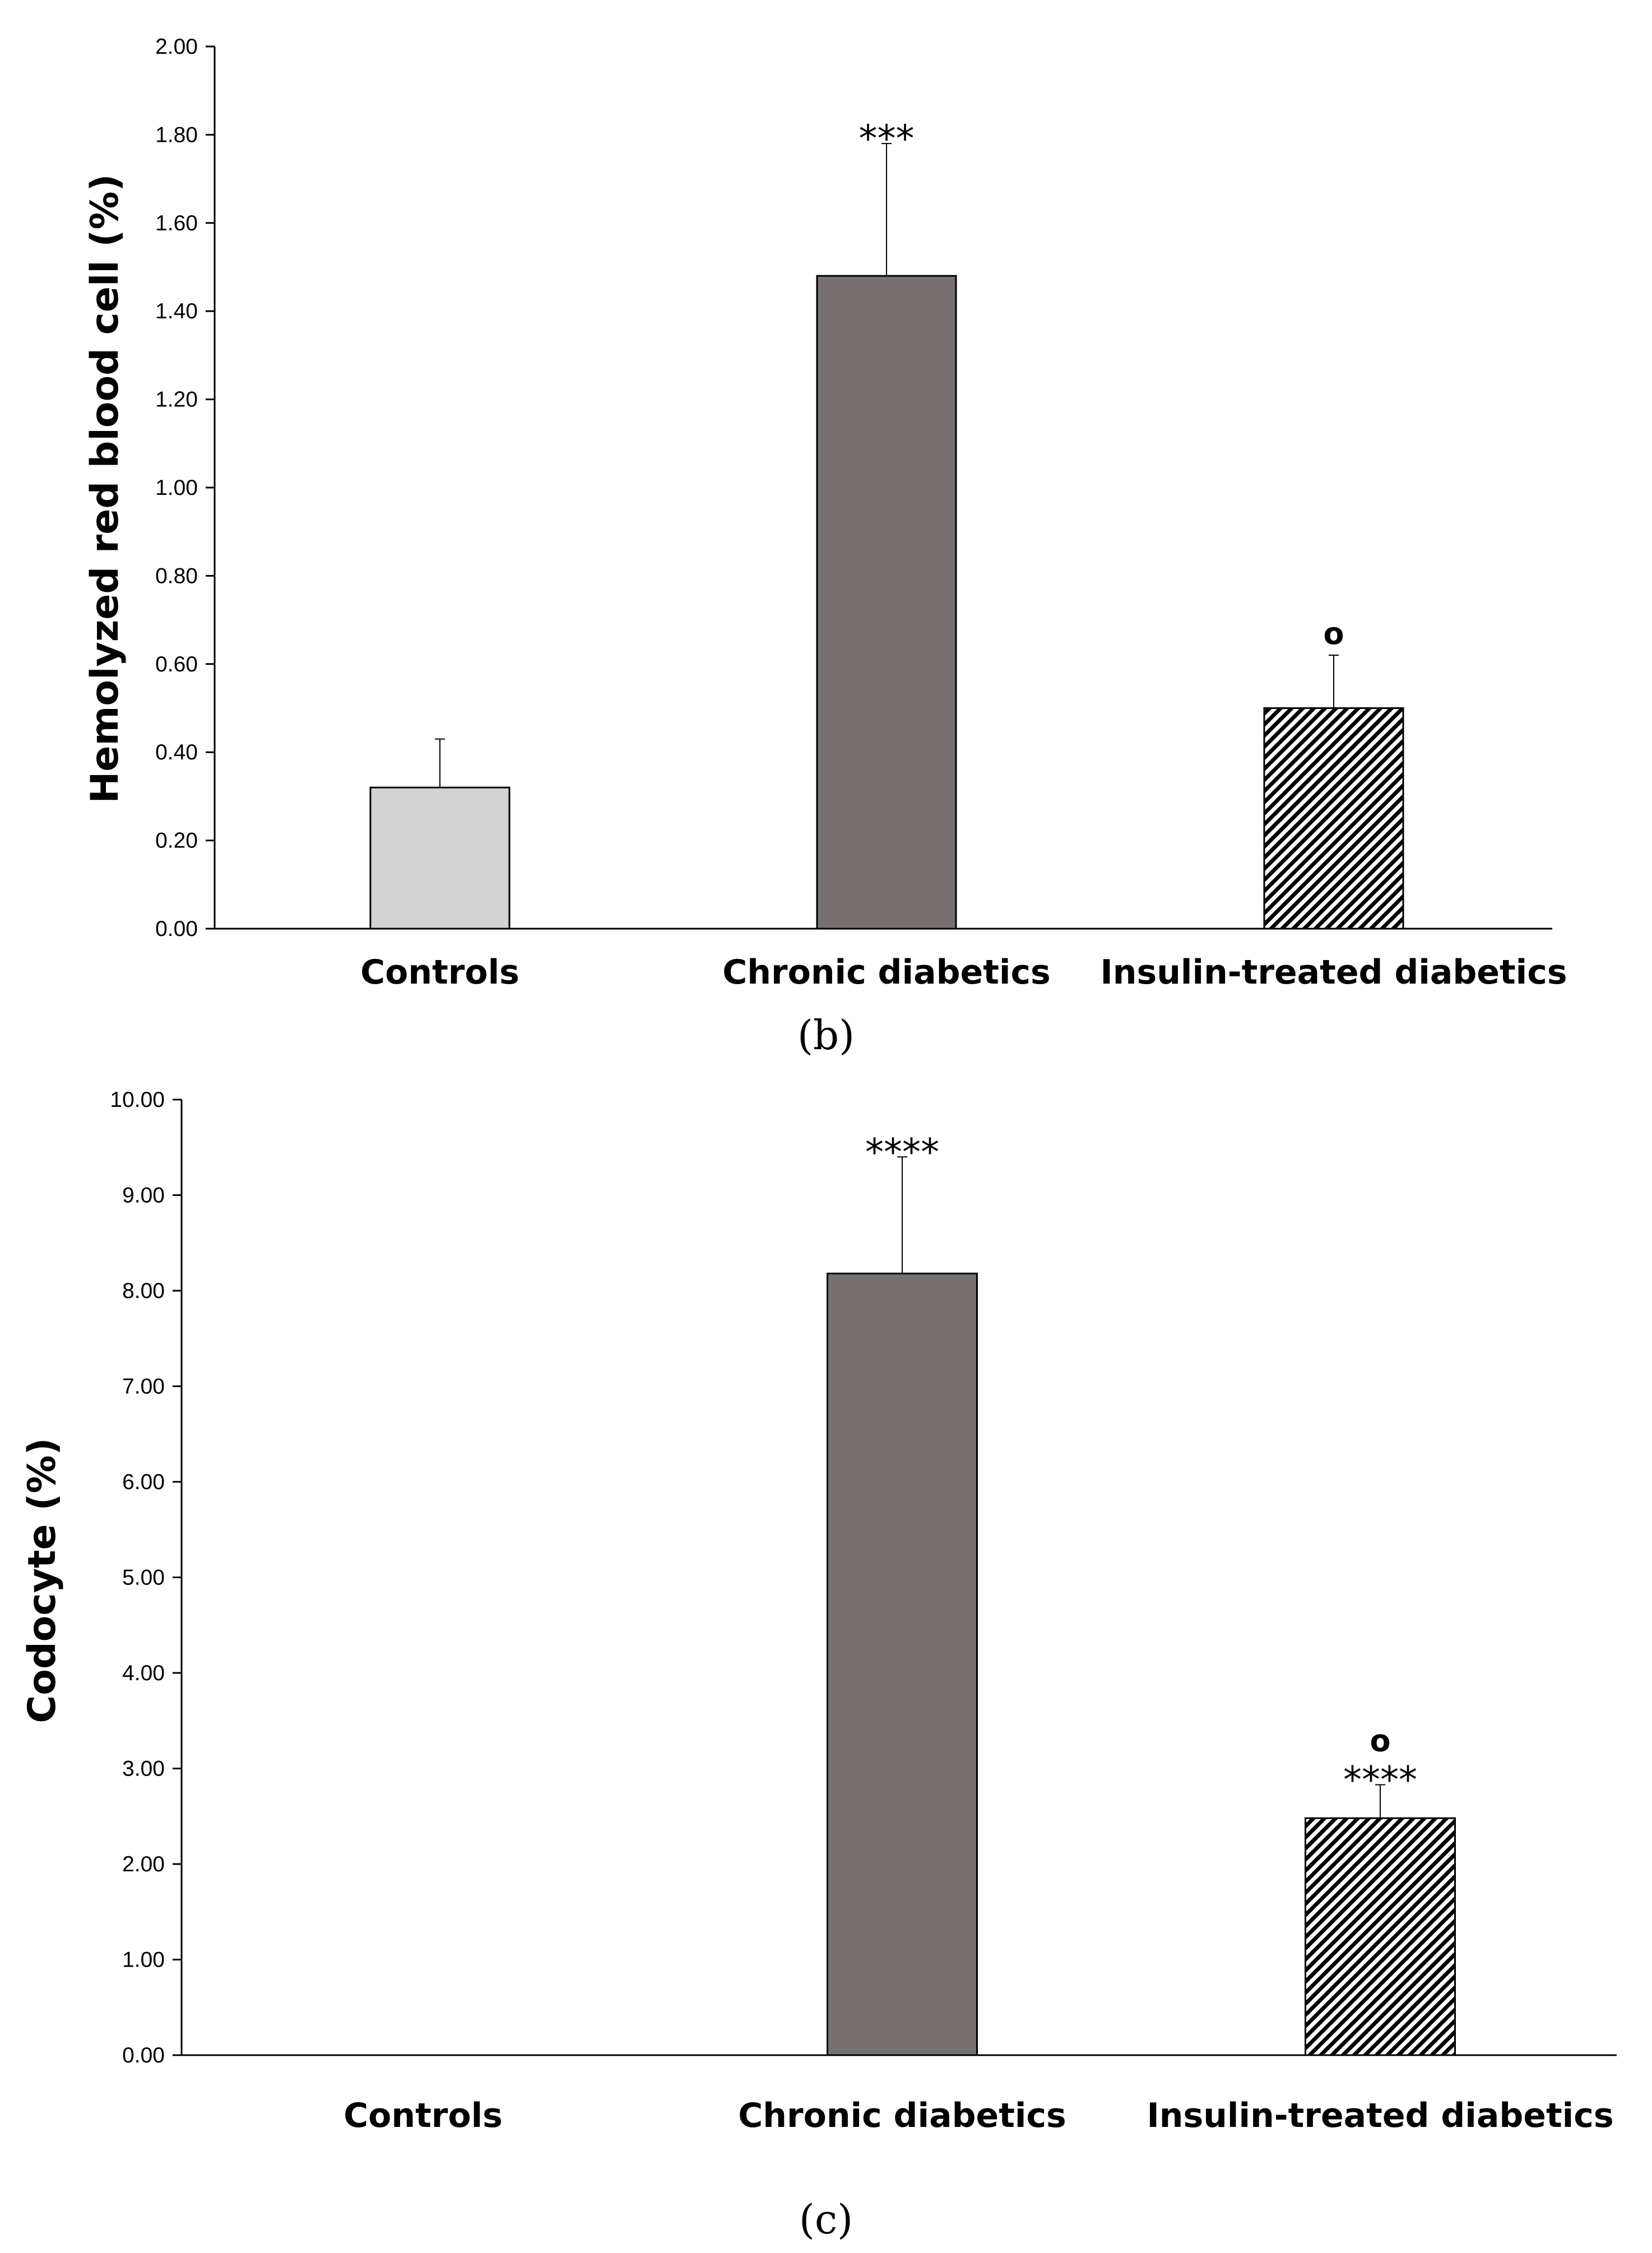 This screenshot has height=2253, width=1652. Describe the element at coordinates (143, 1769) in the screenshot. I see `y-tick-label: 3.00` at that location.